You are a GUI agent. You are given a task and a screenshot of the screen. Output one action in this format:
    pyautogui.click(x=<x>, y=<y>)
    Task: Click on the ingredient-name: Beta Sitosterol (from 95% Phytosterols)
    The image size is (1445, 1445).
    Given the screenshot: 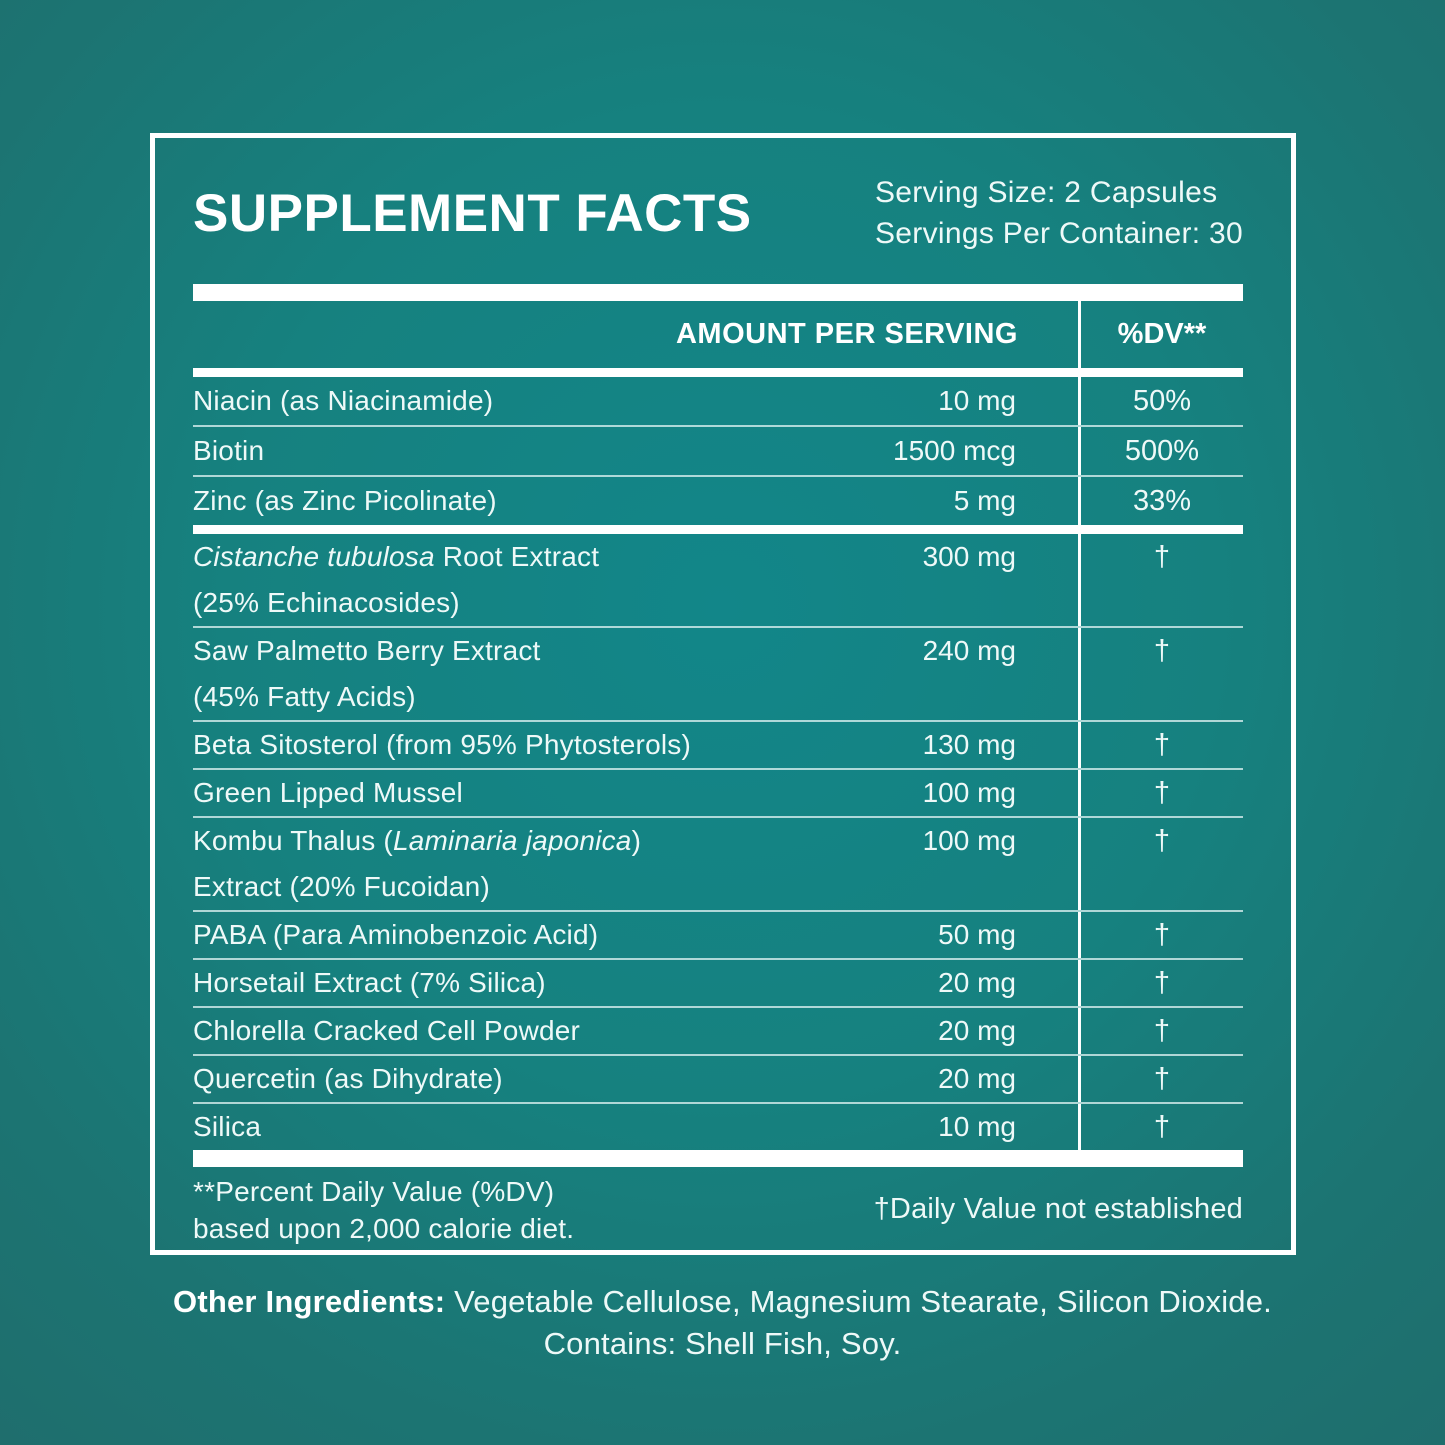 What is the action you would take?
    pyautogui.click(x=442, y=744)
    